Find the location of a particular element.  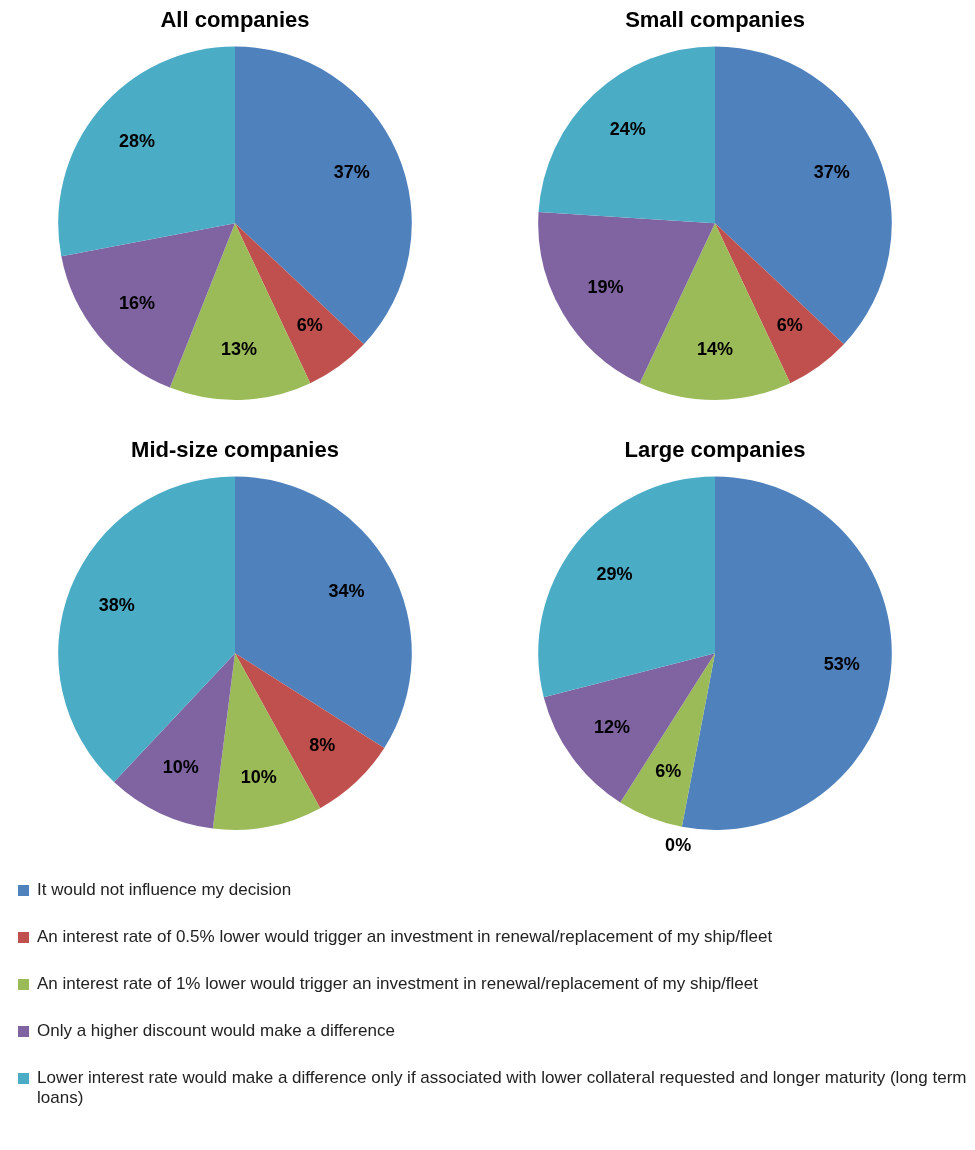

data-label: 28% is located at coordinates (136, 141).